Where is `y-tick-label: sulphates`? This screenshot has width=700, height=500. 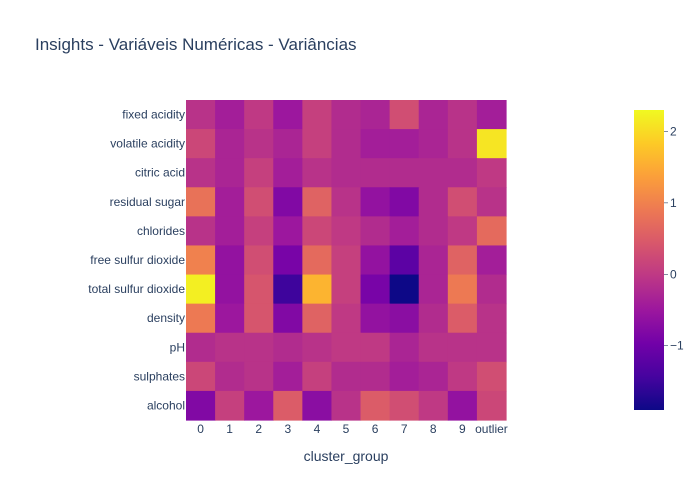
y-tick-label: sulphates is located at coordinates (159, 376).